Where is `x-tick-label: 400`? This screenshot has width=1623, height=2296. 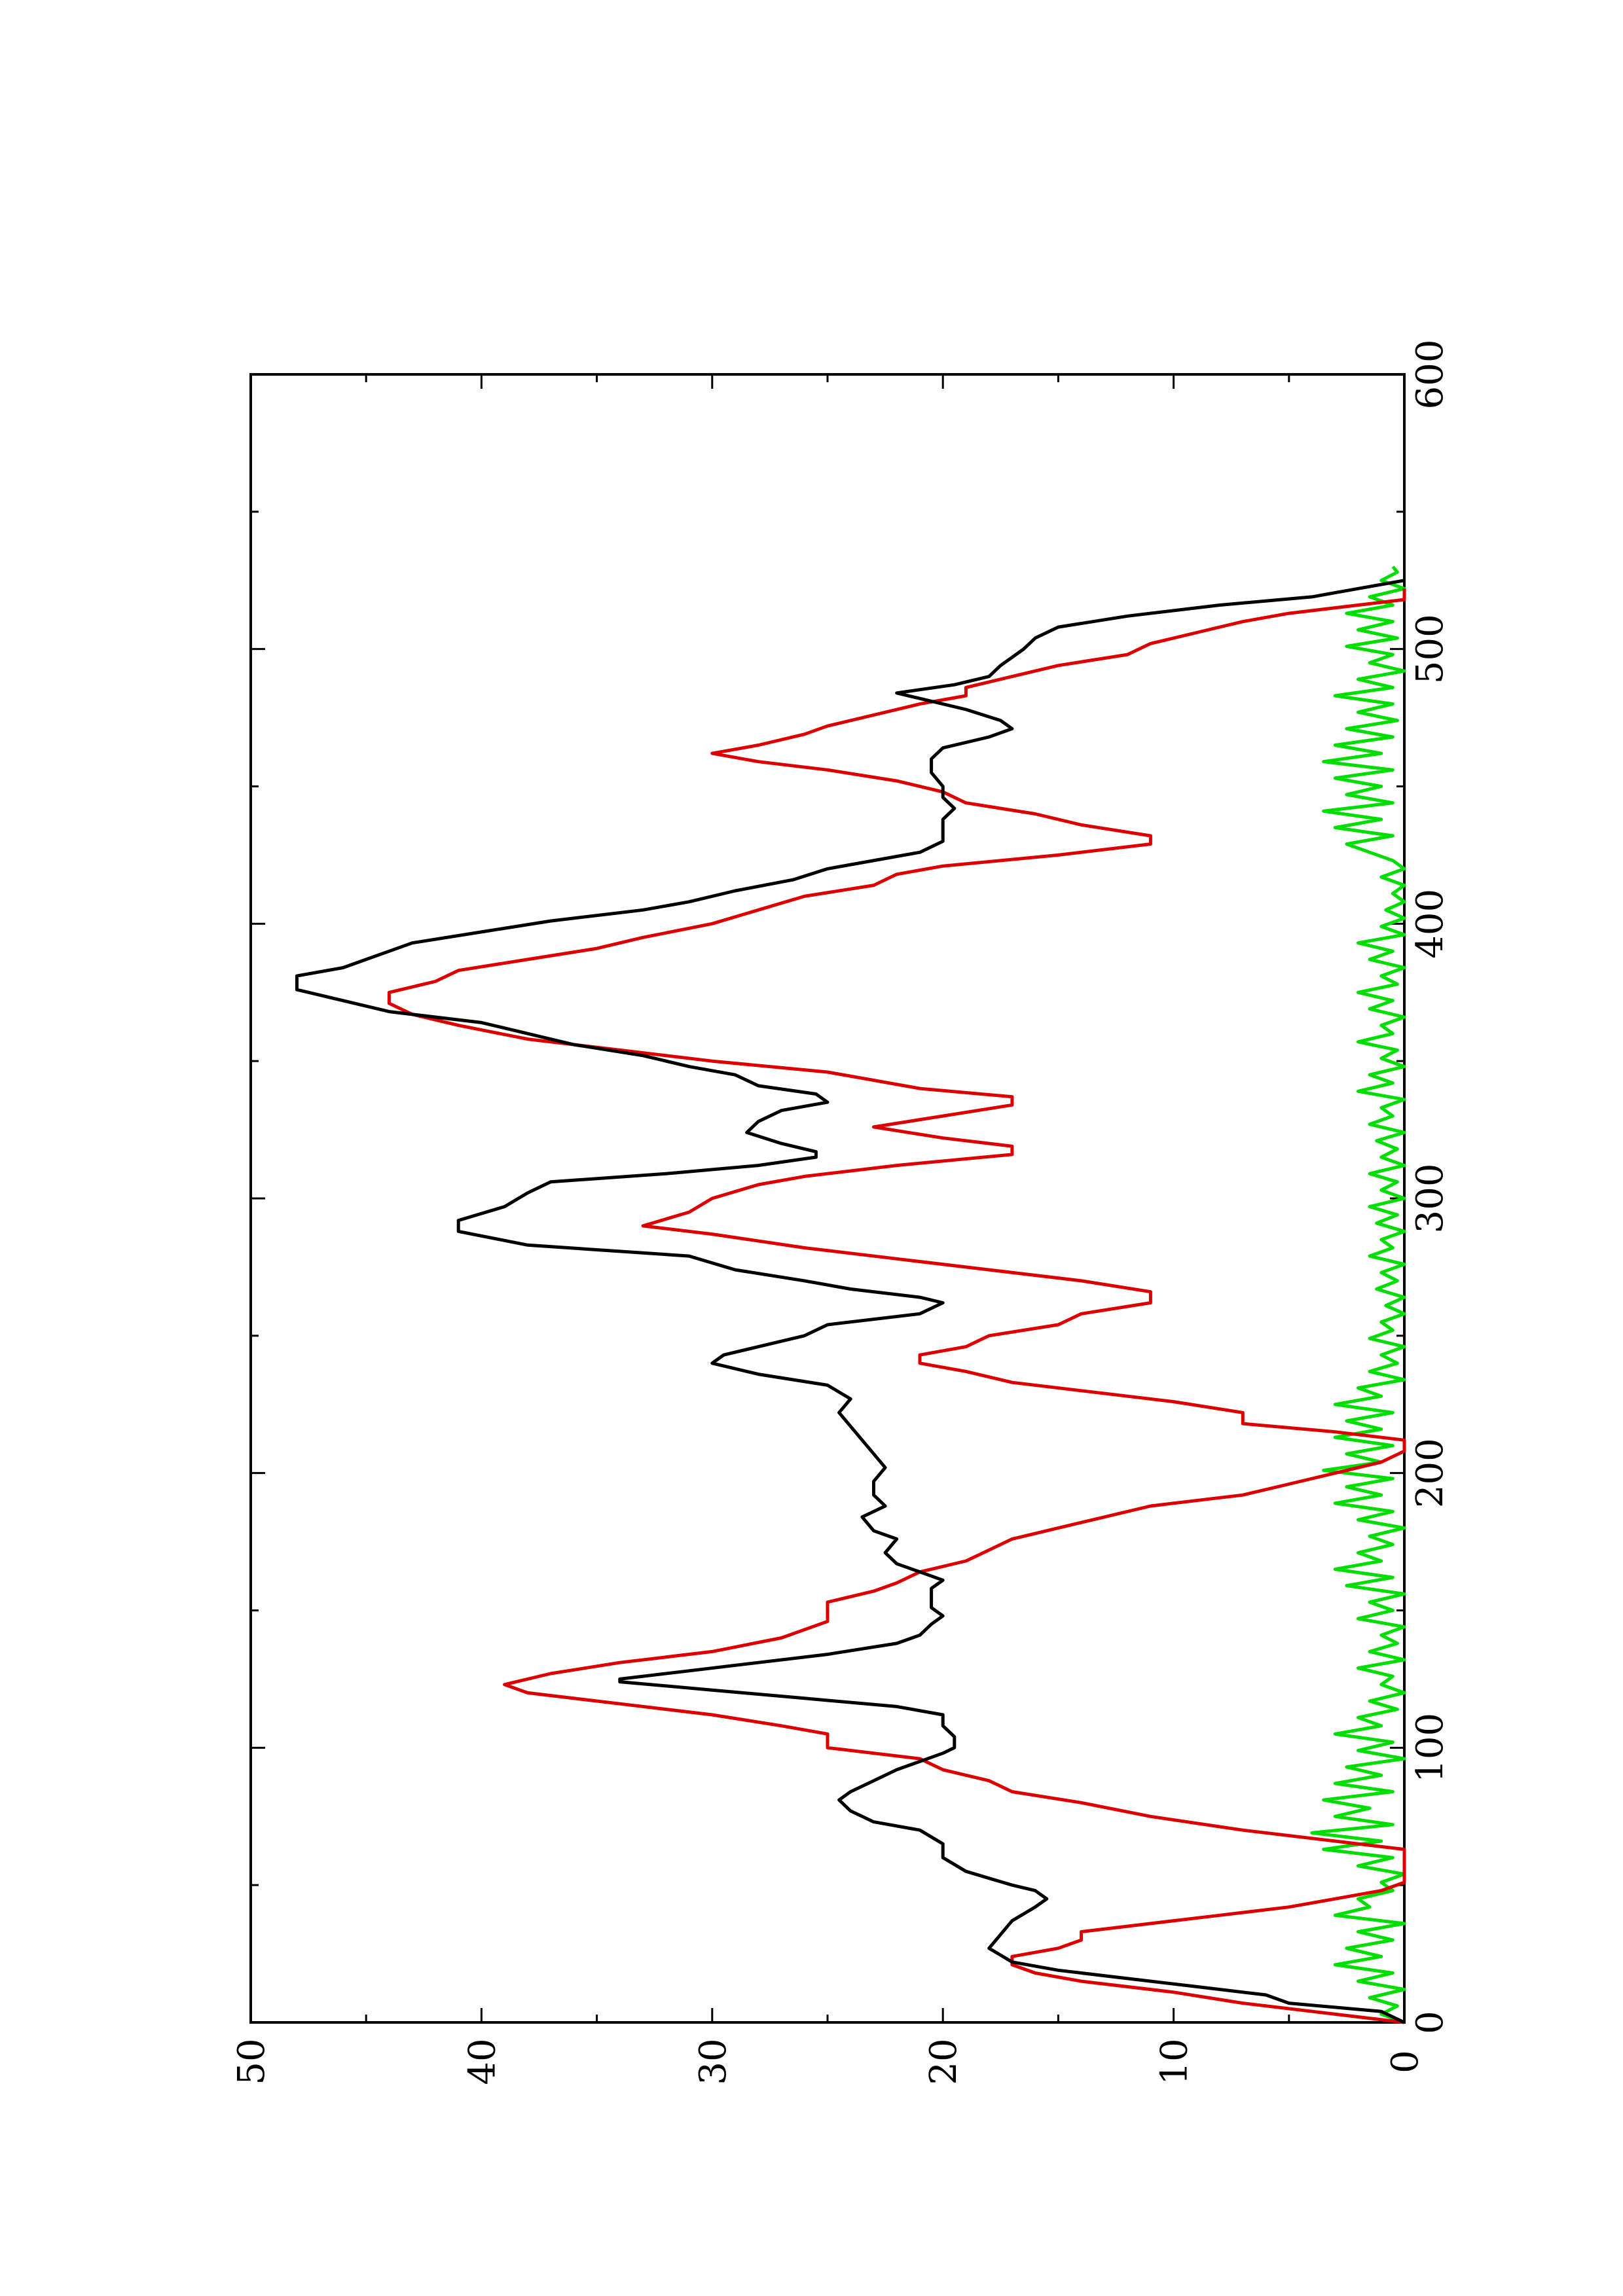
x-tick-label: 400 is located at coordinates (1430, 924).